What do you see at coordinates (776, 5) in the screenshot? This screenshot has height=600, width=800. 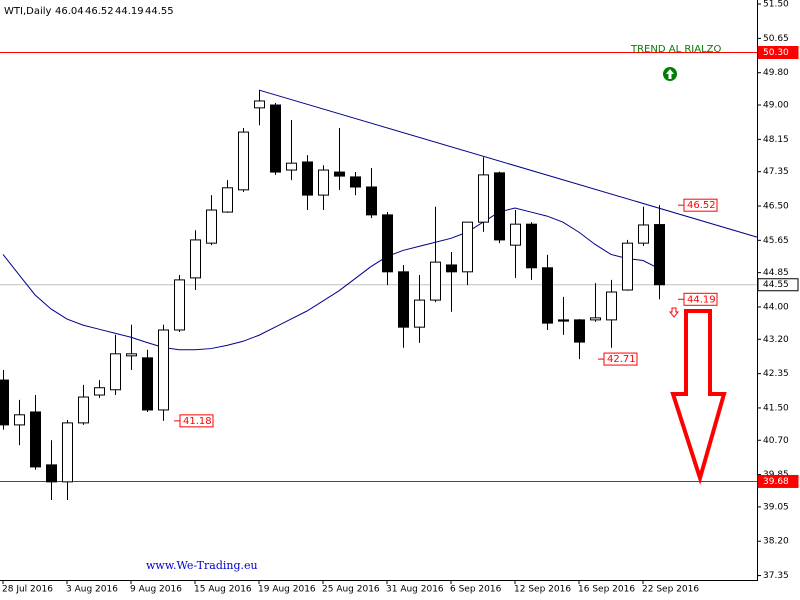 I see `y-tick-label: 51.50` at bounding box center [776, 5].